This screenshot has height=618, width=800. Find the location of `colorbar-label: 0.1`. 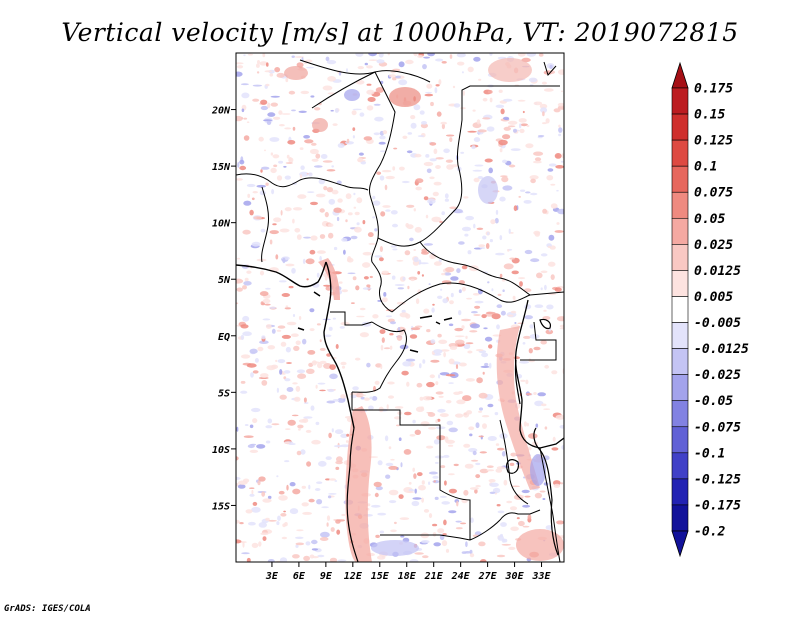

colorbar-label: 0.1 is located at coordinates (705, 167).